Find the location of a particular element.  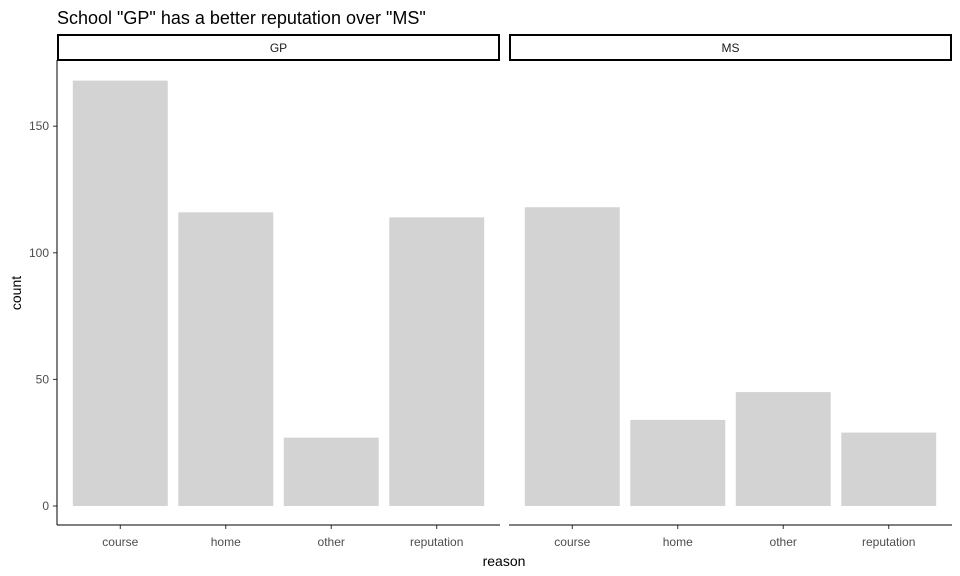

y-axis-title: count is located at coordinates (16, 293).